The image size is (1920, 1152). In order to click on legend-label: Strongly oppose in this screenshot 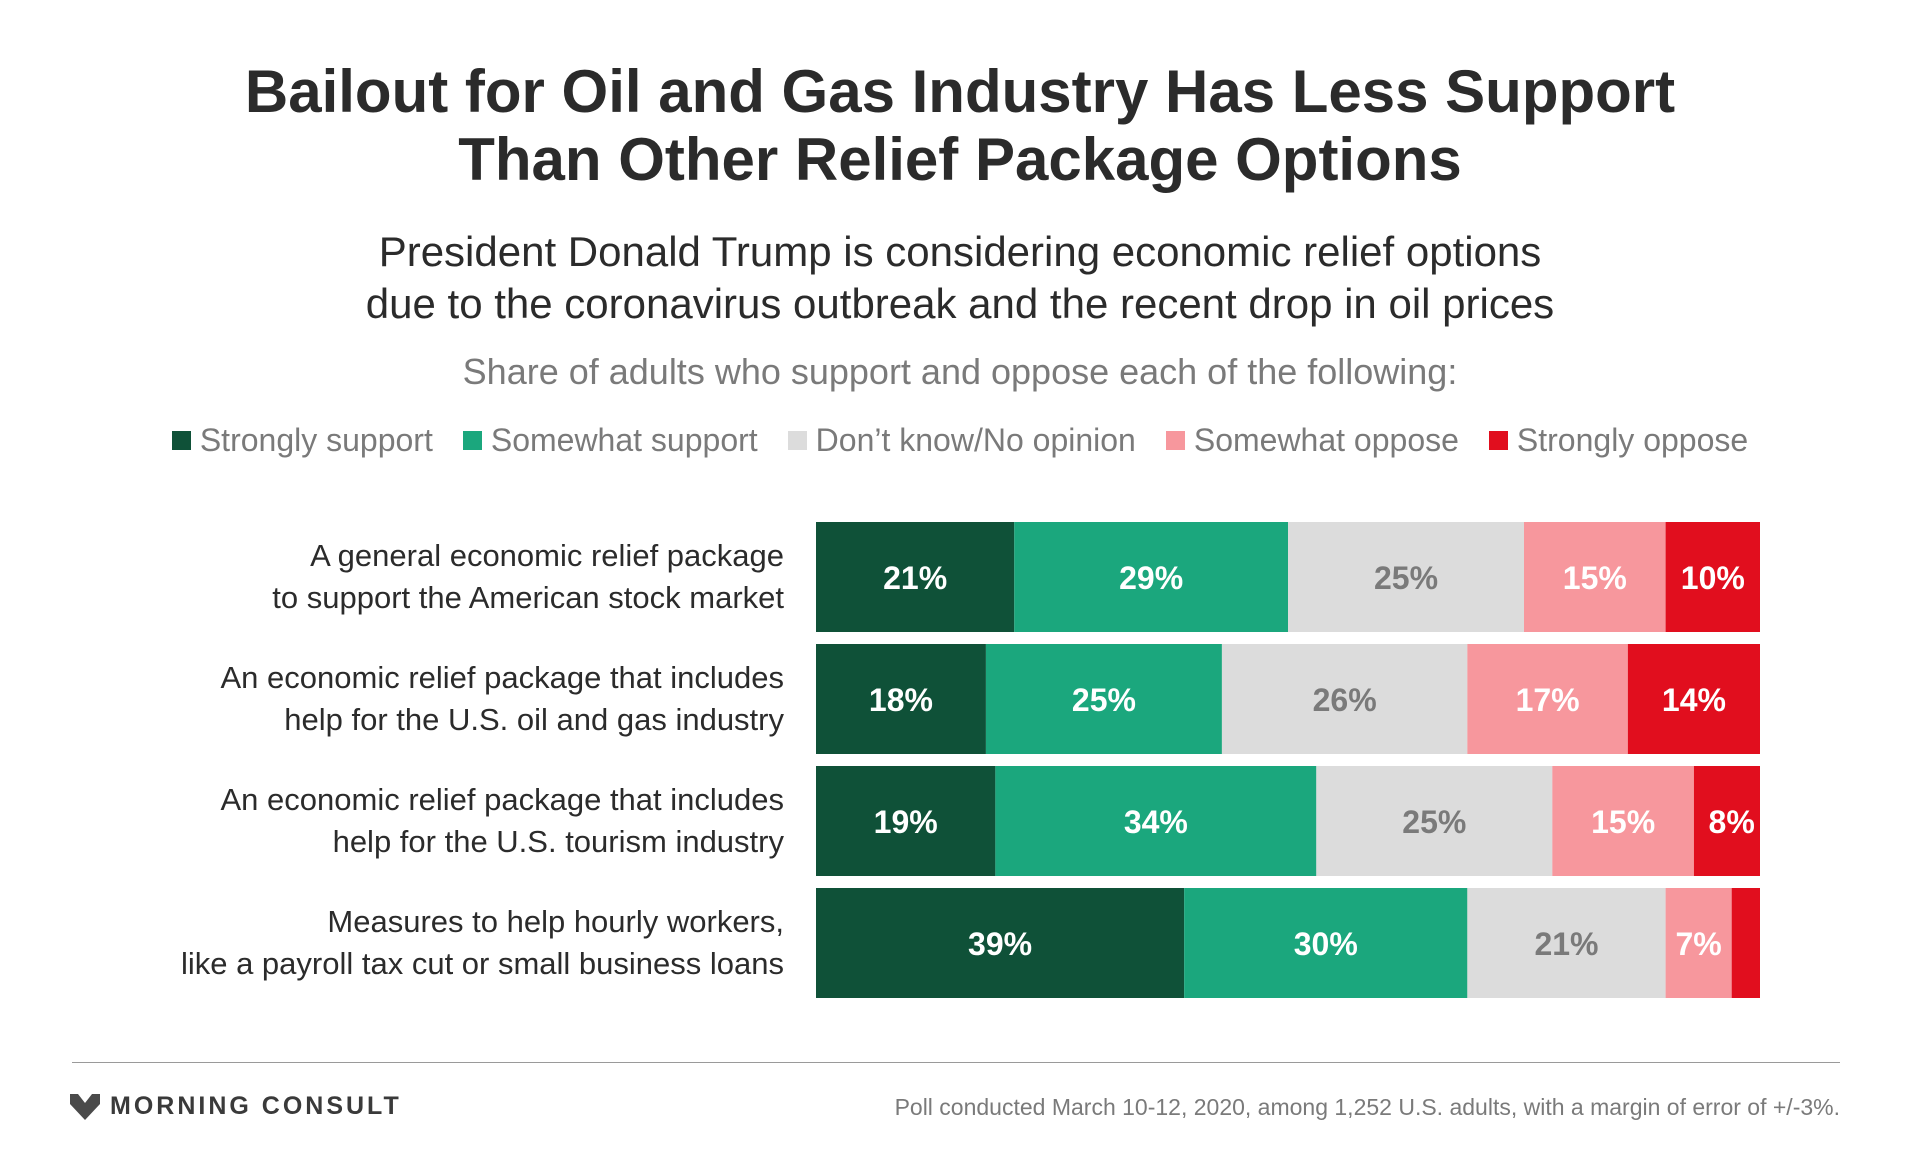, I will do `click(1632, 440)`.